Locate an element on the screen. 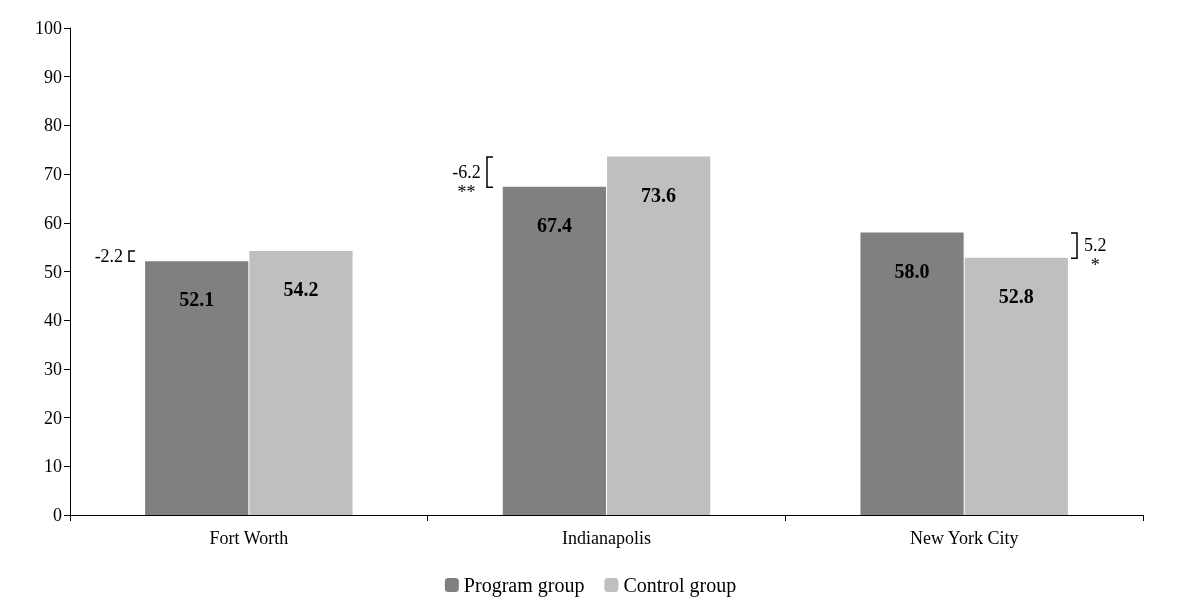  data-label: 54.2 is located at coordinates (301, 289).